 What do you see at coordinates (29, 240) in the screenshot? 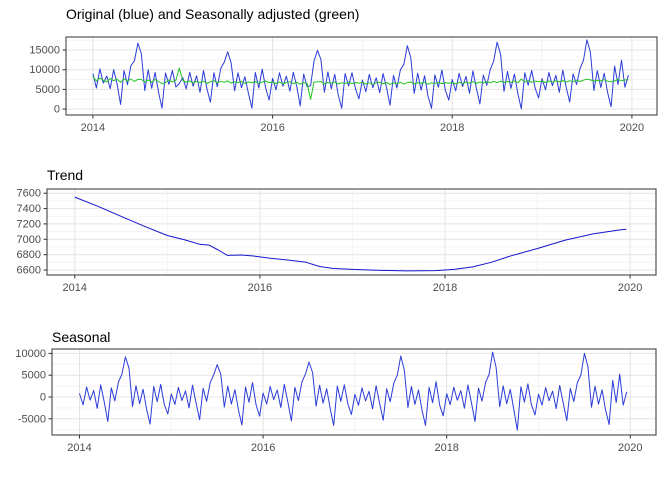
I see `svg-text: 7000` at bounding box center [29, 240].